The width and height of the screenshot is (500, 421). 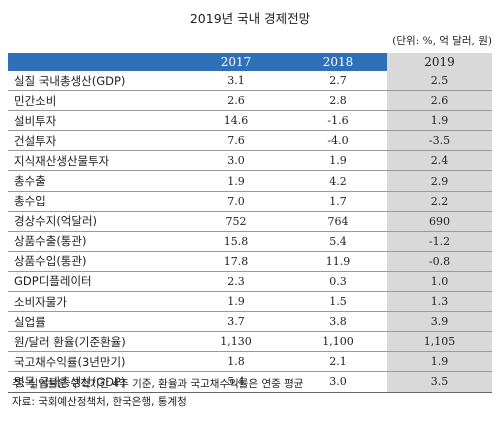 What do you see at coordinates (338, 261) in the screenshot?
I see `cell-2018: 11.9` at bounding box center [338, 261].